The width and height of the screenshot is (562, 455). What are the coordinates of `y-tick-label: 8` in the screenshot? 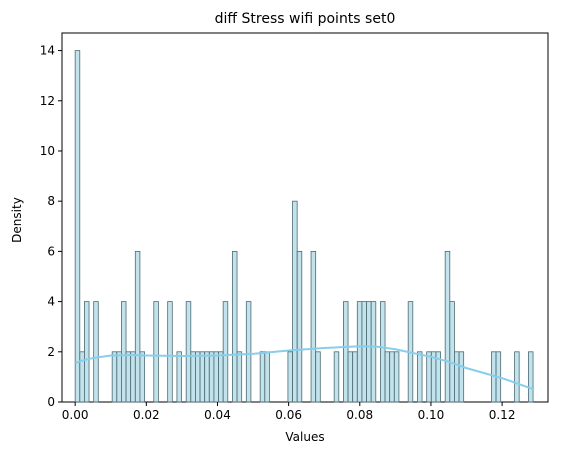 It's located at (51, 201).